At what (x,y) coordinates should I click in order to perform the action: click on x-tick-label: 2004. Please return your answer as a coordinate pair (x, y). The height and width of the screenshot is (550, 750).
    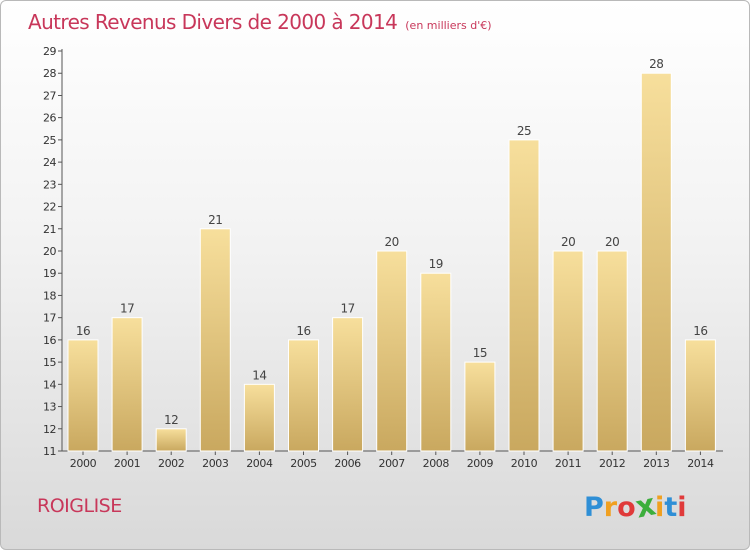
    Looking at the image, I should click on (259, 463).